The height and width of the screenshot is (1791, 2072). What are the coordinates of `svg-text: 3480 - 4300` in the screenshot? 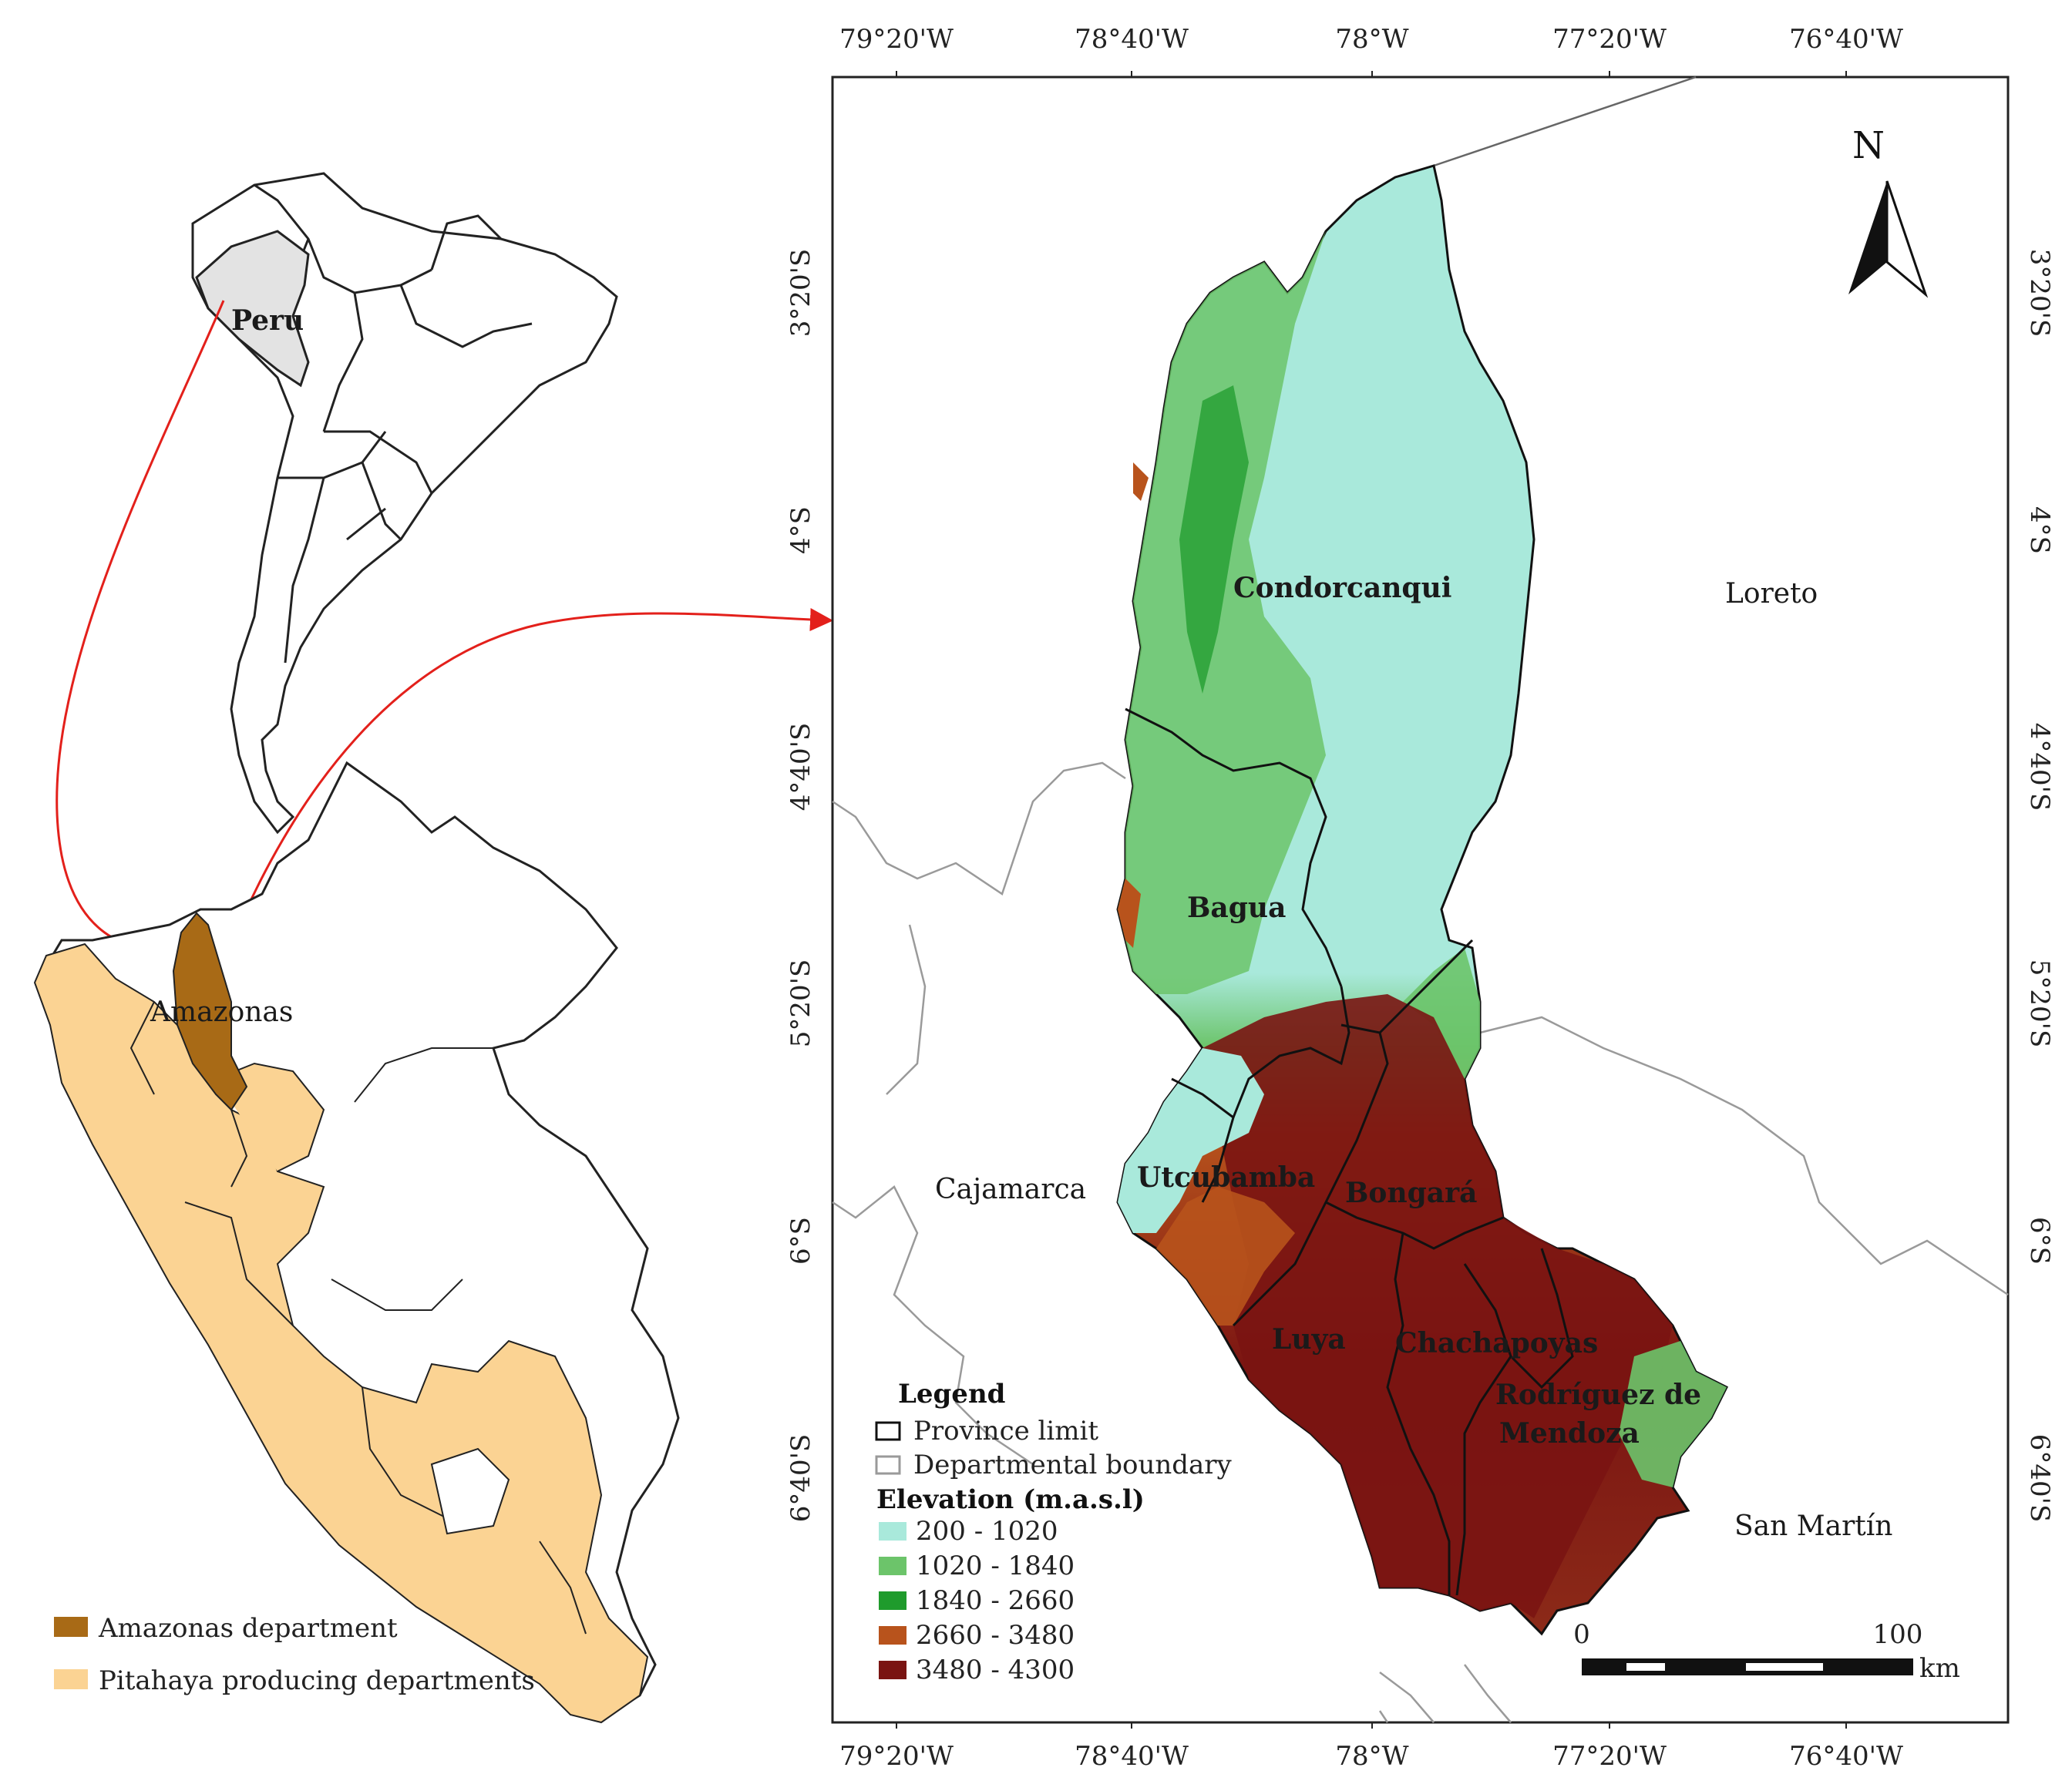 It's located at (996, 1670).